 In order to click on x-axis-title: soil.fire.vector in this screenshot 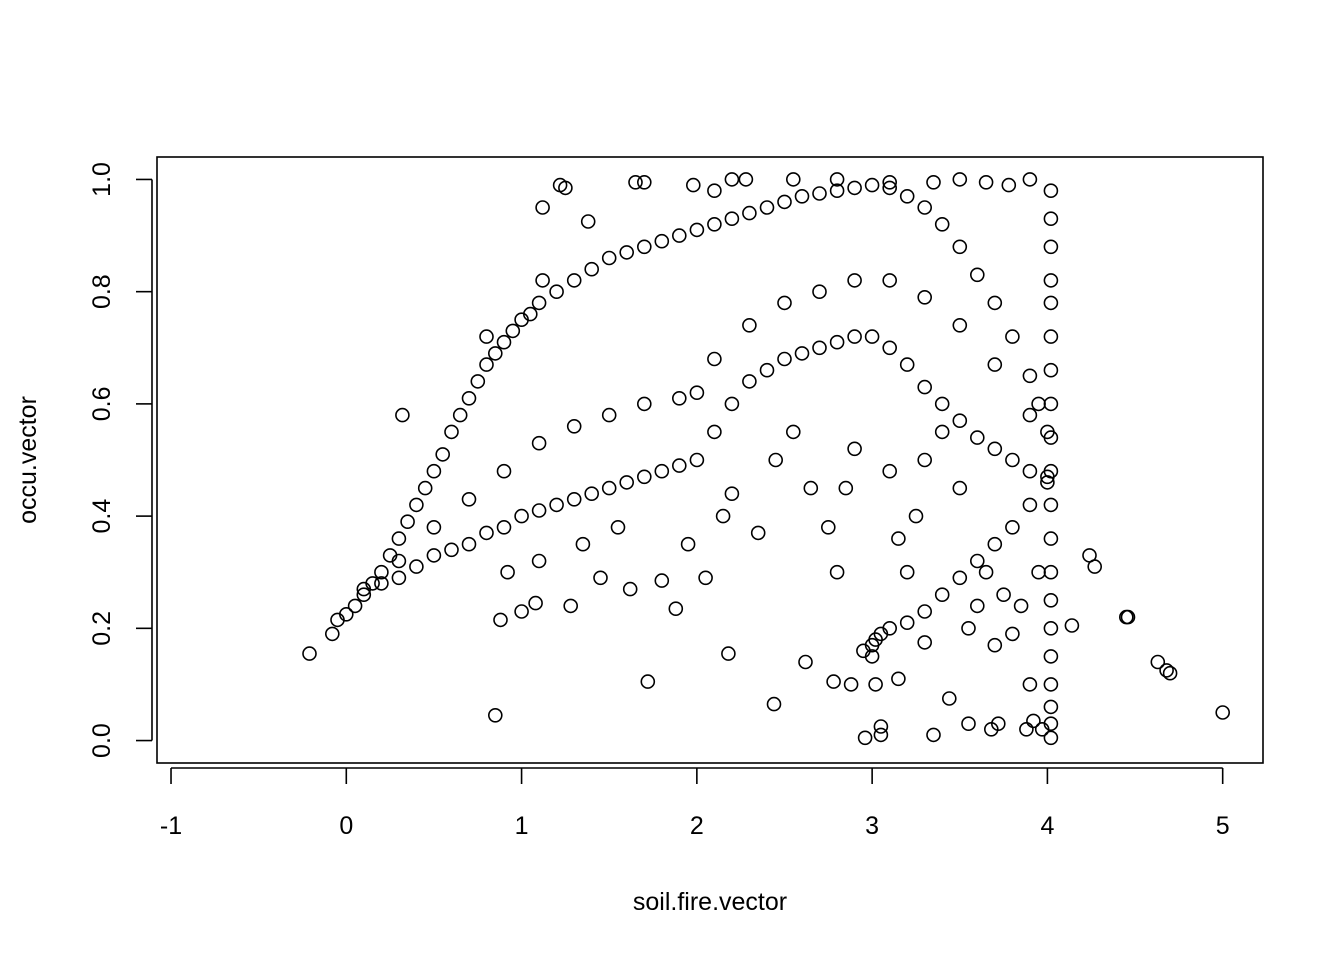, I will do `click(710, 902)`.